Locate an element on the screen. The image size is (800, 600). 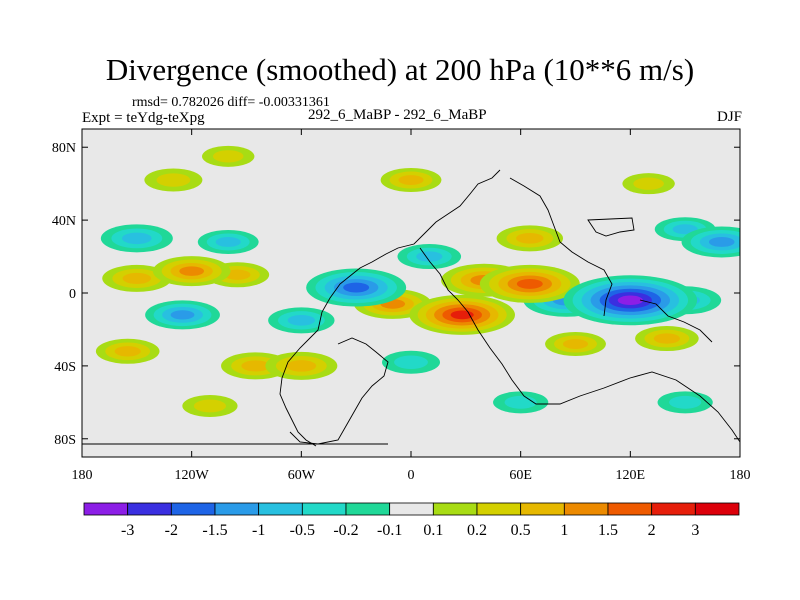
y-tick-label: 0 is located at coordinates (72, 294).